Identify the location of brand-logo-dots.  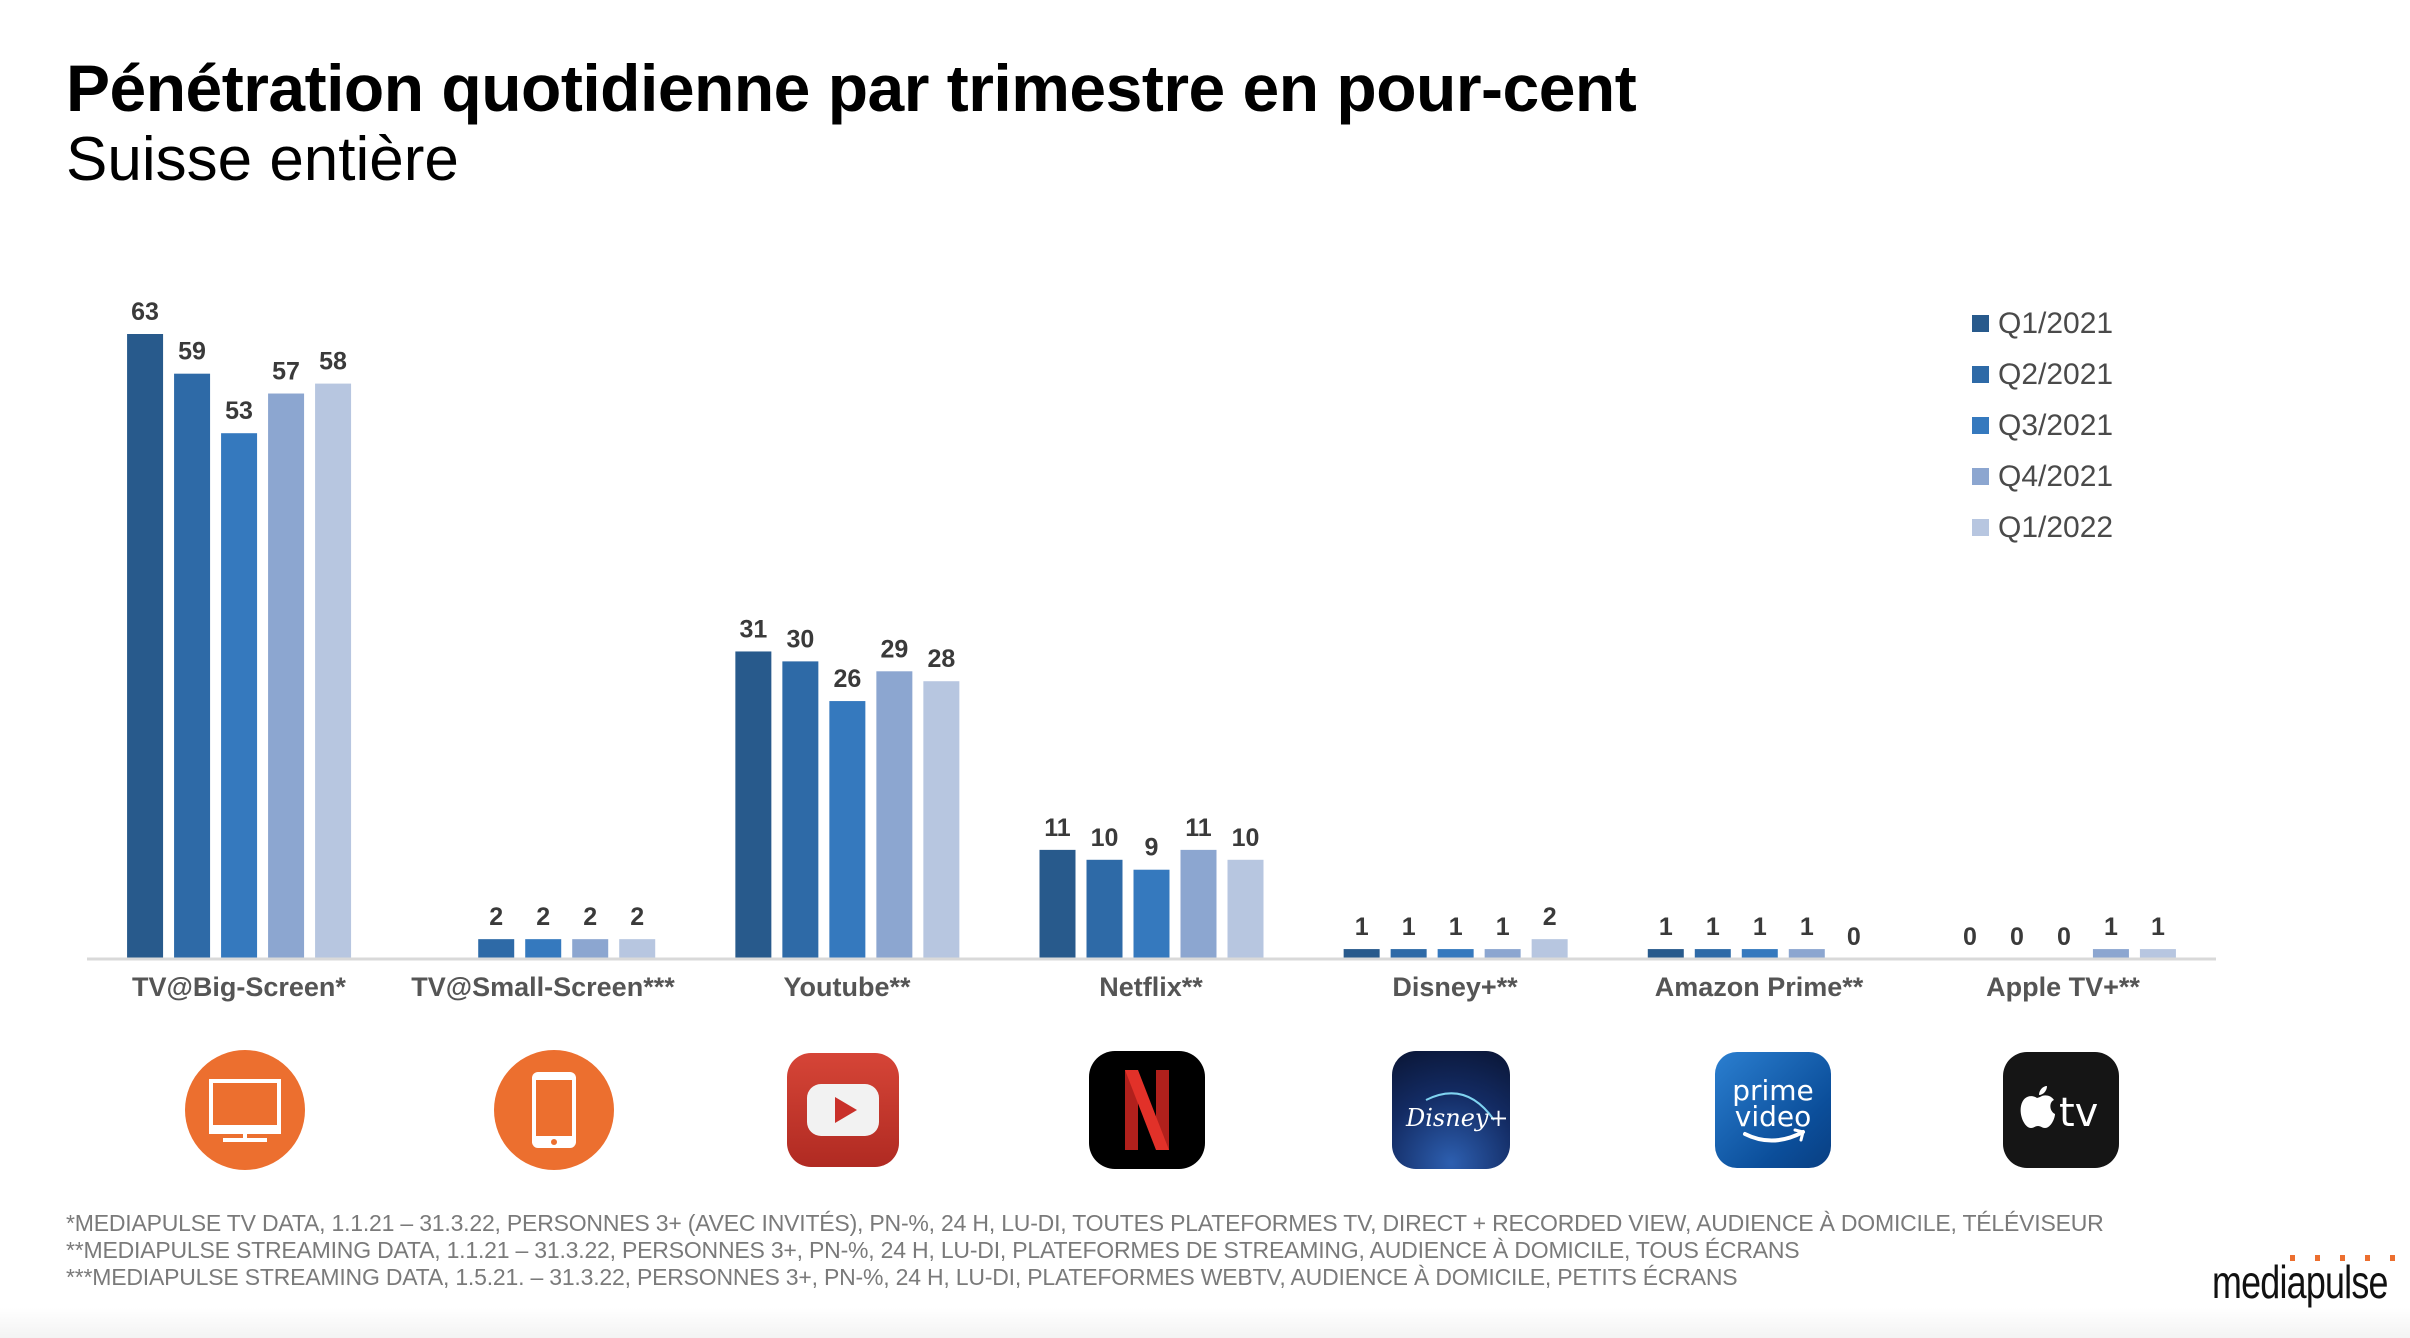
(2342, 1258).